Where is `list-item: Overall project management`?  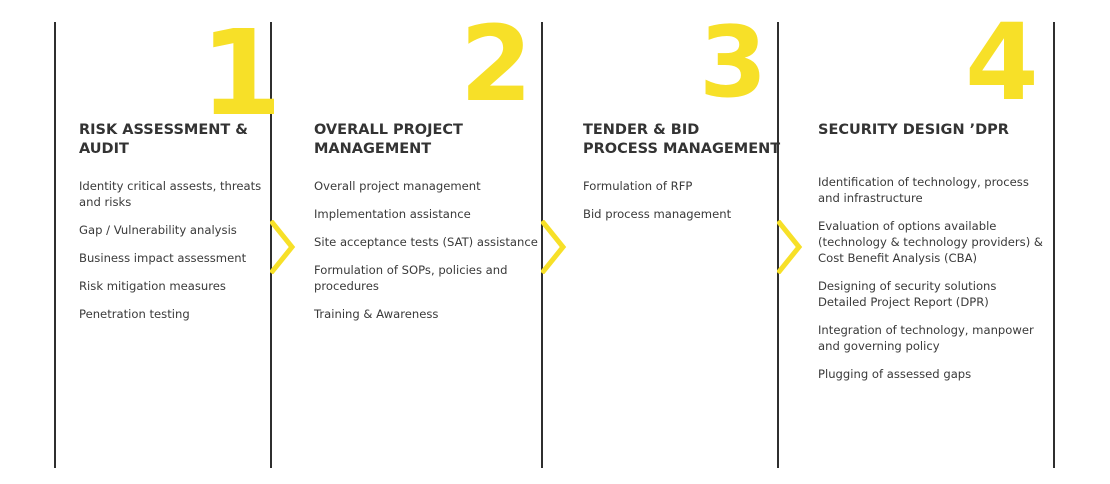
list-item: Overall project management is located at coordinates (397, 186).